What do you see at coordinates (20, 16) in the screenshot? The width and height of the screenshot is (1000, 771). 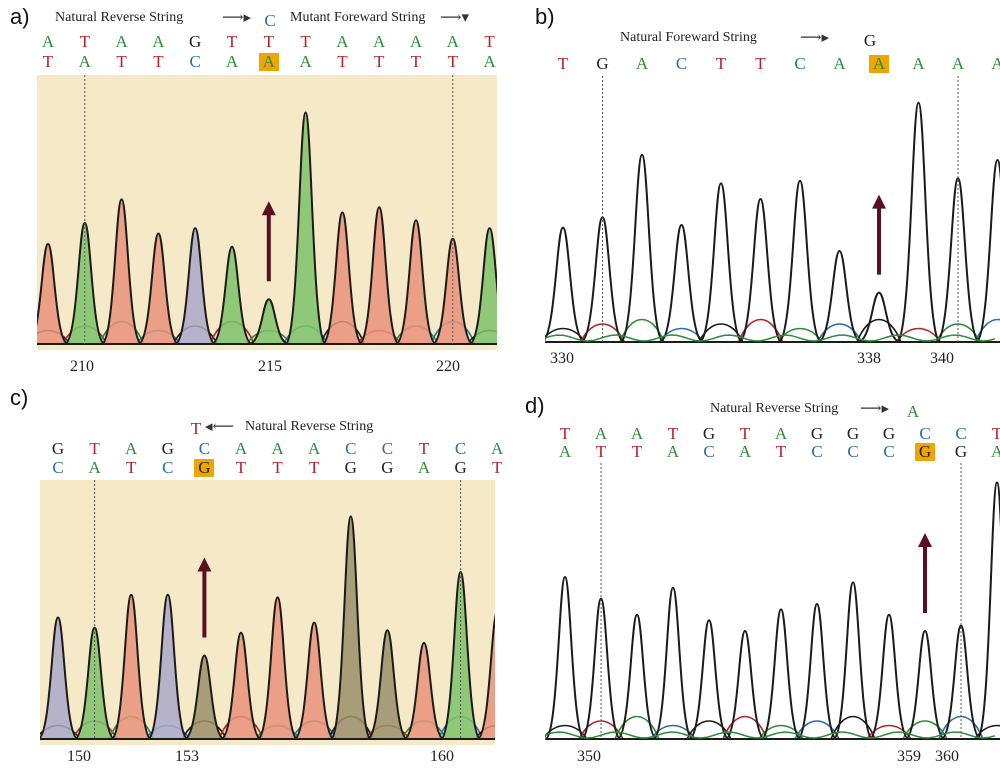 I see `panel-label: a)` at bounding box center [20, 16].